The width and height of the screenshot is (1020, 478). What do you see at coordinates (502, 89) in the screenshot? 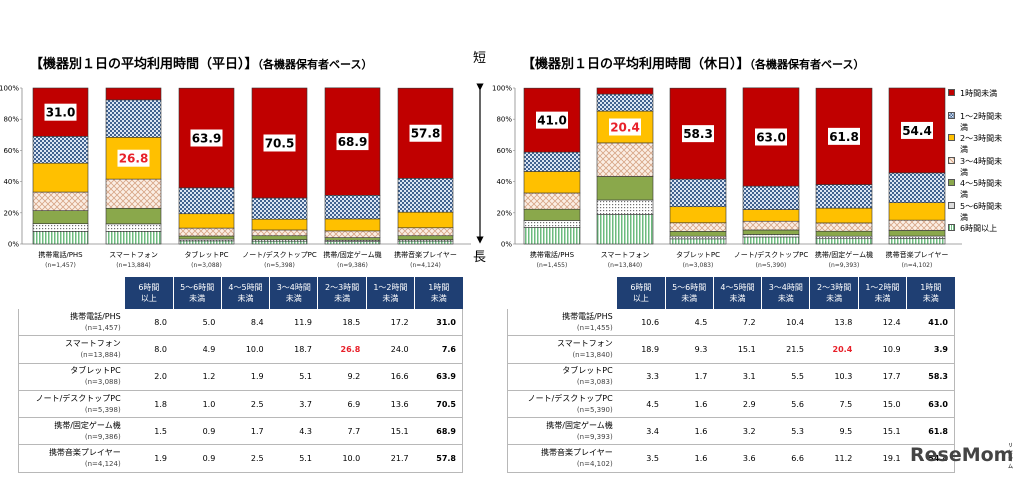
I see `y-tick-label: 100%` at bounding box center [502, 89].